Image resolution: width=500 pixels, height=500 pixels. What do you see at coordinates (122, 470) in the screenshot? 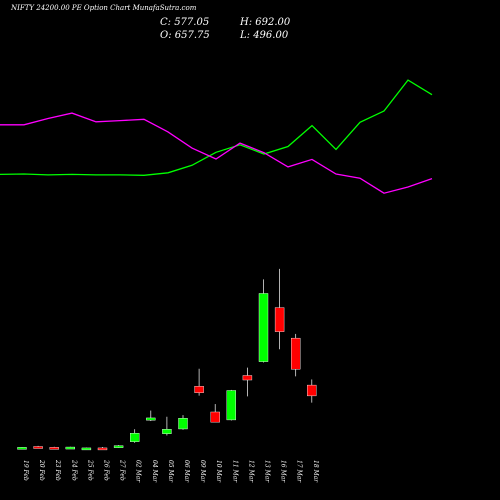
I see `date-tick-label: 27 Feb` at bounding box center [122, 470].